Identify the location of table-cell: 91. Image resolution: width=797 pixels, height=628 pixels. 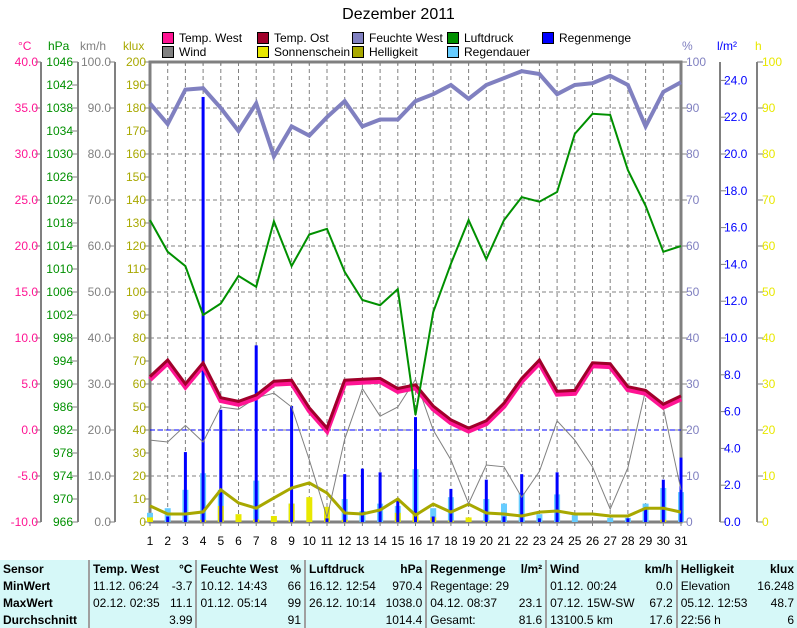
(294, 619).